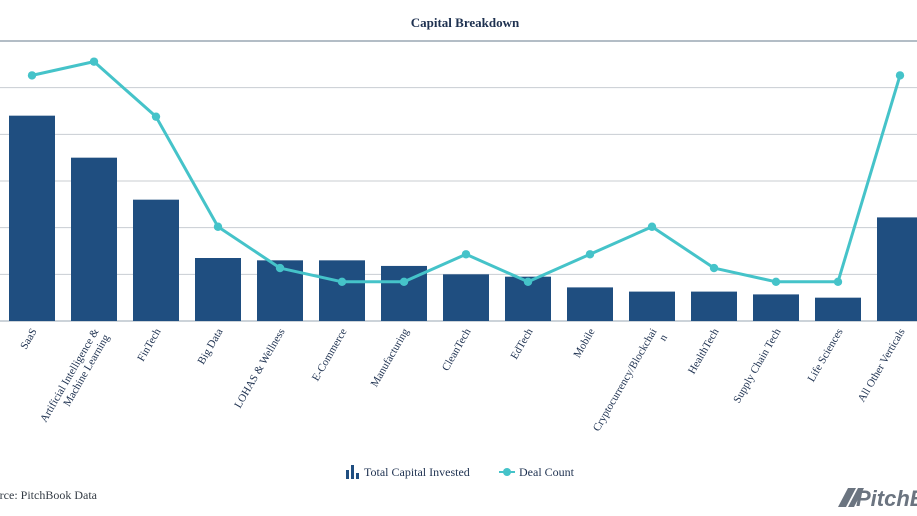 This screenshot has width=917, height=516. I want to click on pitchbook-logo-icon, so click(851, 497).